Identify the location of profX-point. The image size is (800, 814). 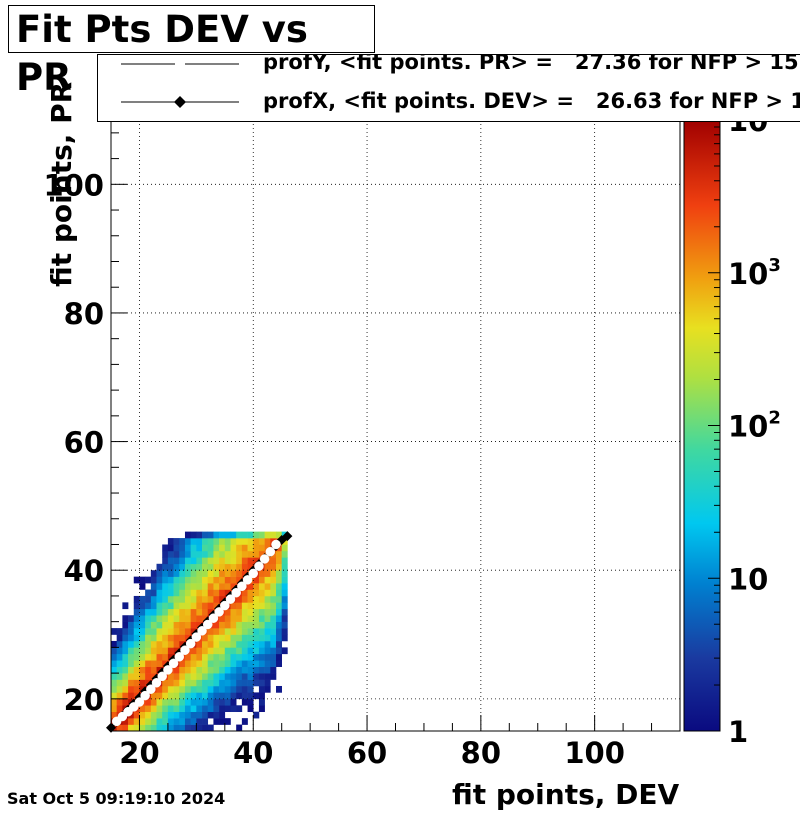
(287, 536).